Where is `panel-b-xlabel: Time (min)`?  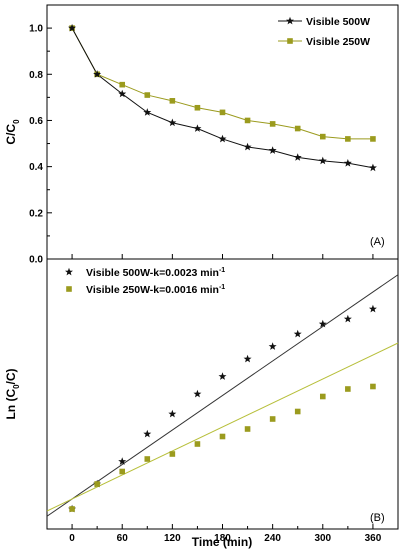 panel-b-xlabel: Time (min) is located at coordinates (222, 542).